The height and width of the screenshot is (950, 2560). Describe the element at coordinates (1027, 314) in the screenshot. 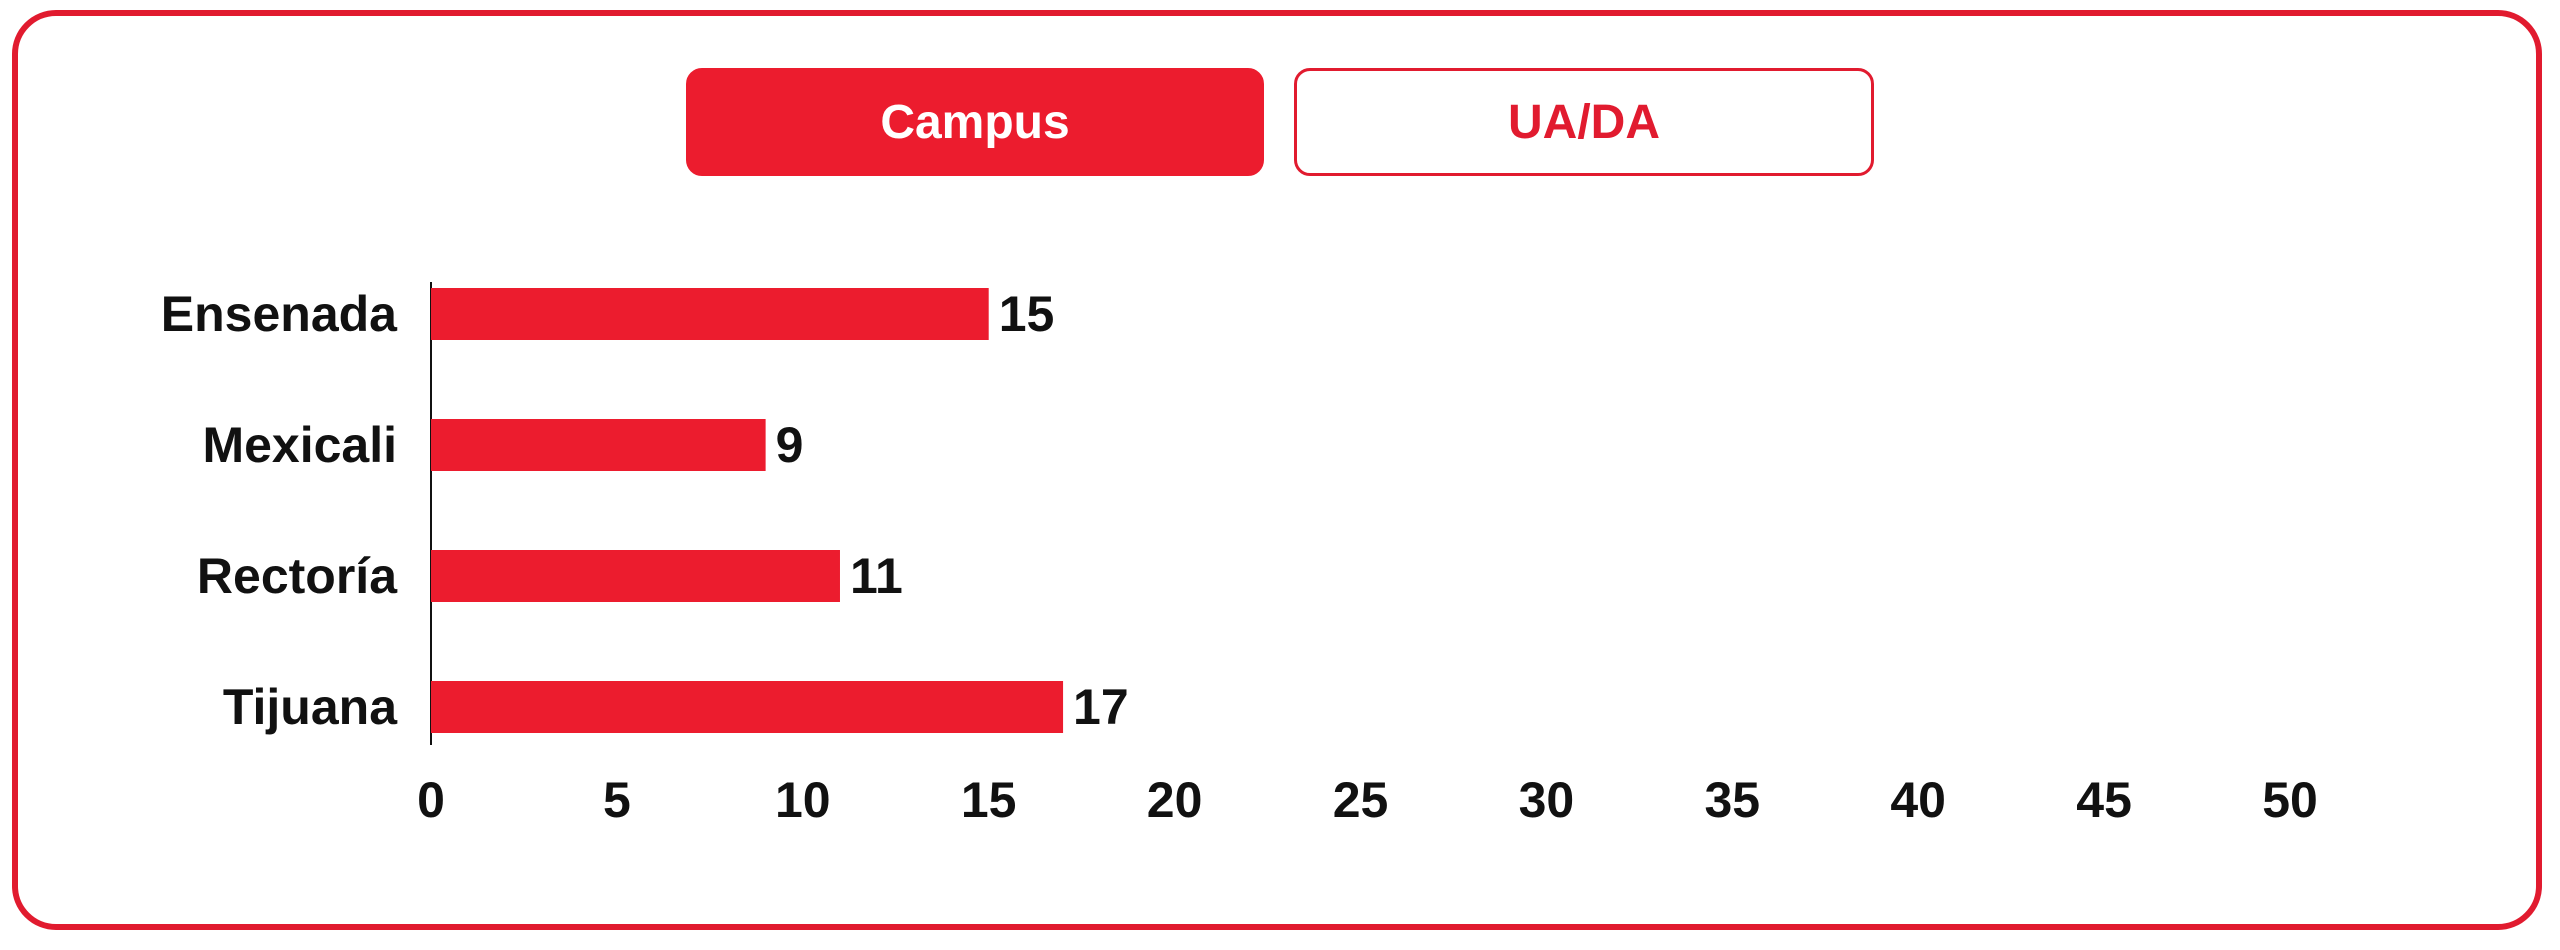

I see `data-label: 15` at that location.